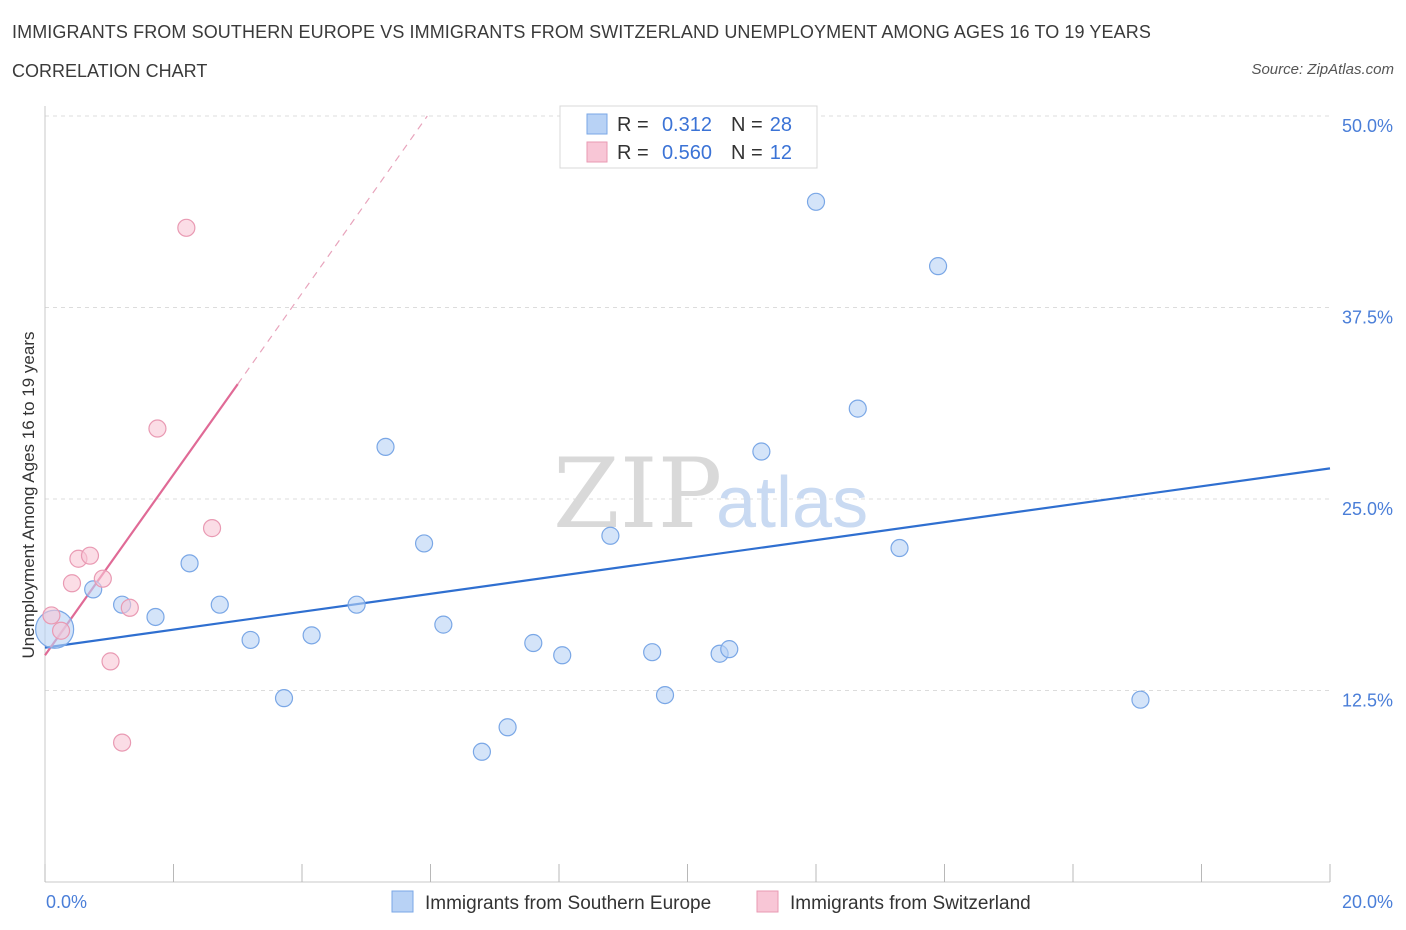 Image resolution: width=1406 pixels, height=930 pixels. I want to click on chart-subtitle: CORRELATION CHART, so click(110, 71).